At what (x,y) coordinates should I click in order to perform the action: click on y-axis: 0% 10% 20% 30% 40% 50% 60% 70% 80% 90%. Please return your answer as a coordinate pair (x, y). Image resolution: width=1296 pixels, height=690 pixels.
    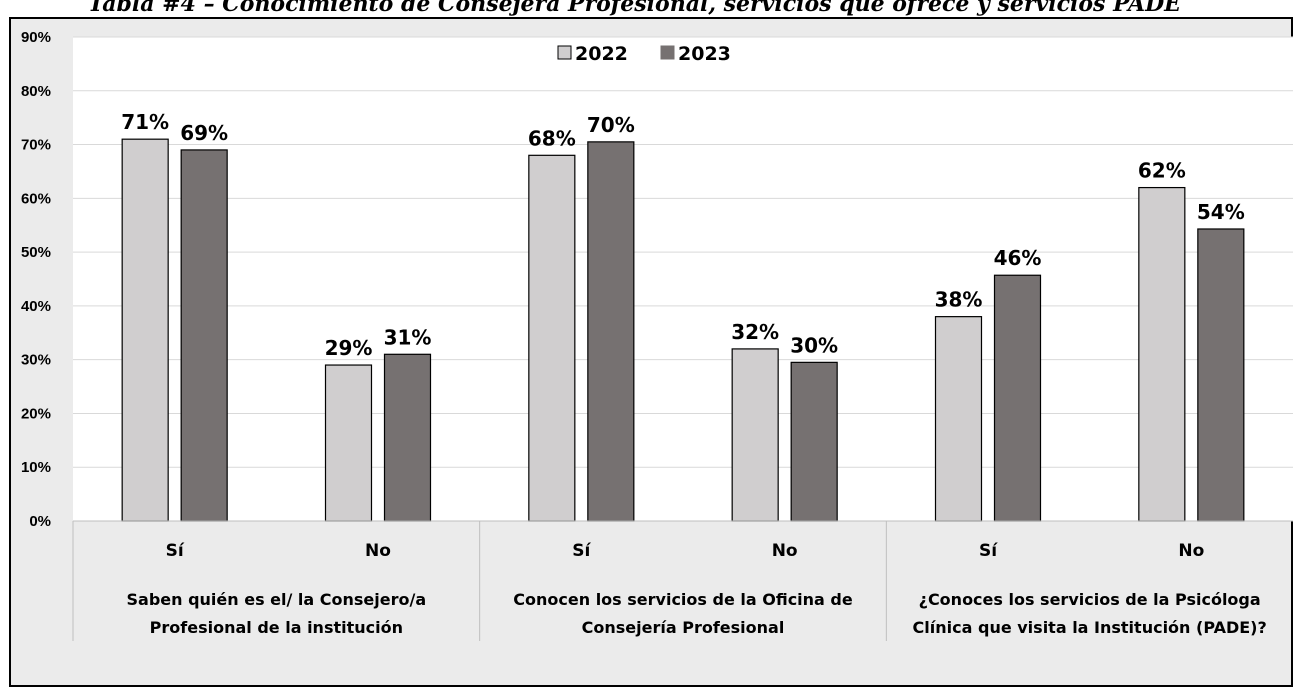
    Looking at the image, I should click on (36, 279).